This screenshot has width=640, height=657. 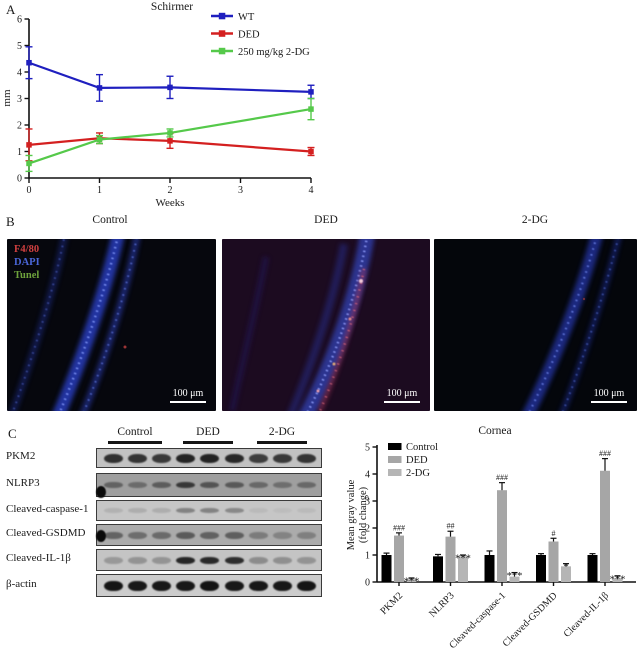 What do you see at coordinates (282, 442) in the screenshot?
I see `blot-group-underline-2dg` at bounding box center [282, 442].